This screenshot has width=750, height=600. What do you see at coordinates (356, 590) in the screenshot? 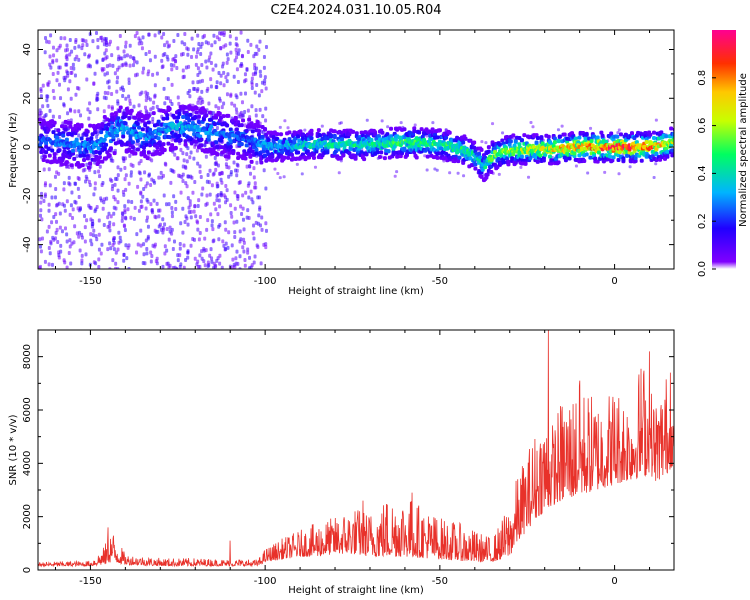
I see `snr-x-label: Height of straight line (km)` at bounding box center [356, 590].